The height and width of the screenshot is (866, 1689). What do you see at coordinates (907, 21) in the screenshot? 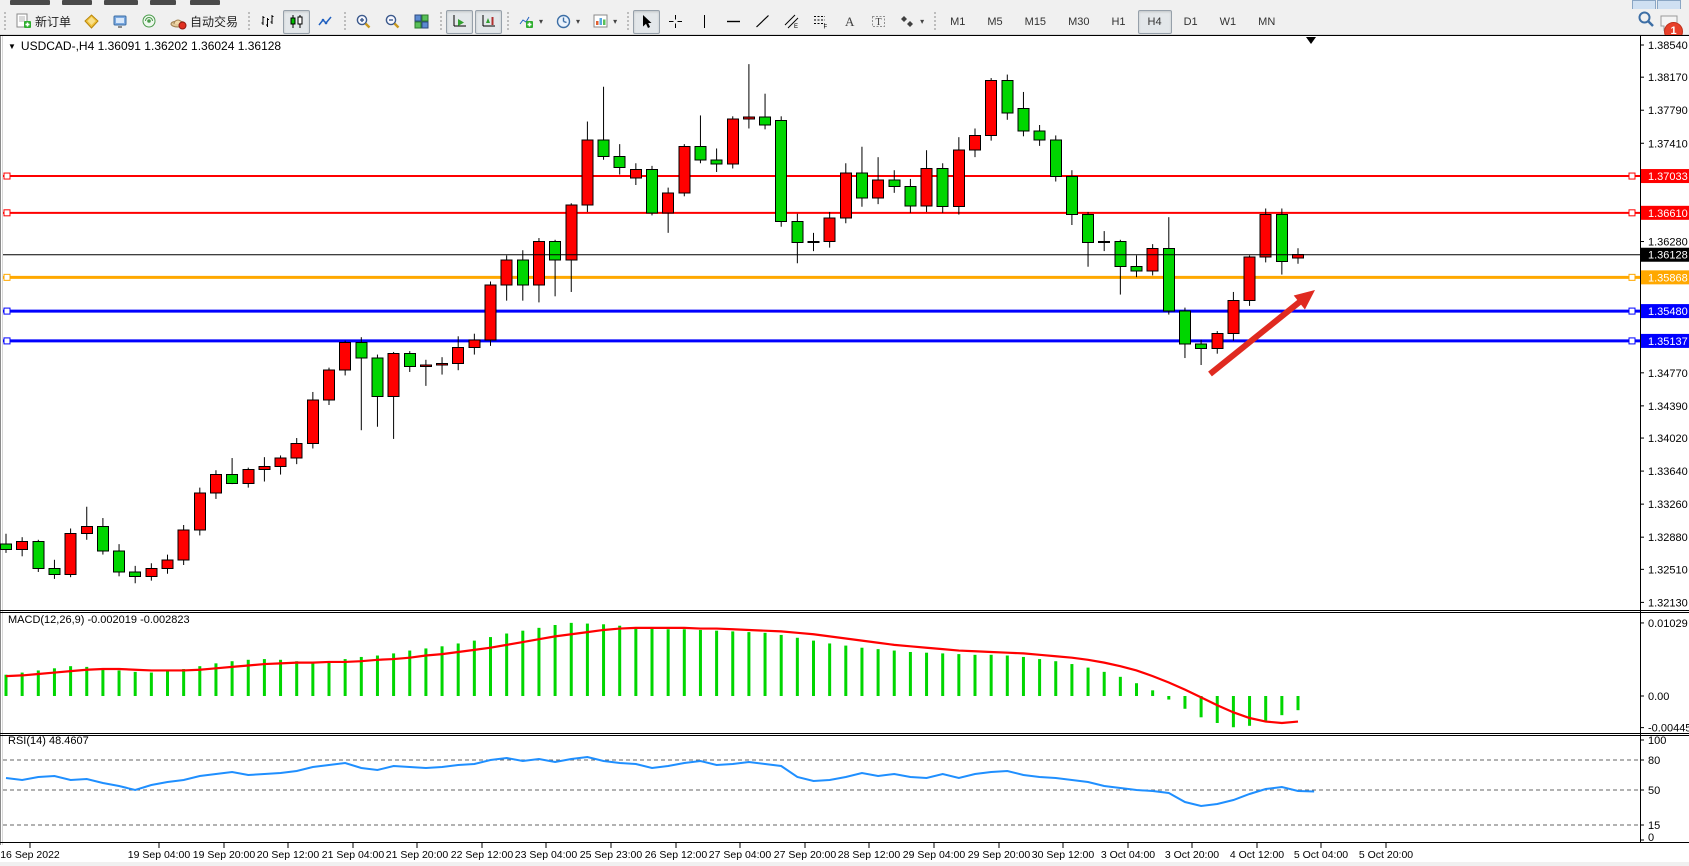
I see `arrows-icon` at bounding box center [907, 21].